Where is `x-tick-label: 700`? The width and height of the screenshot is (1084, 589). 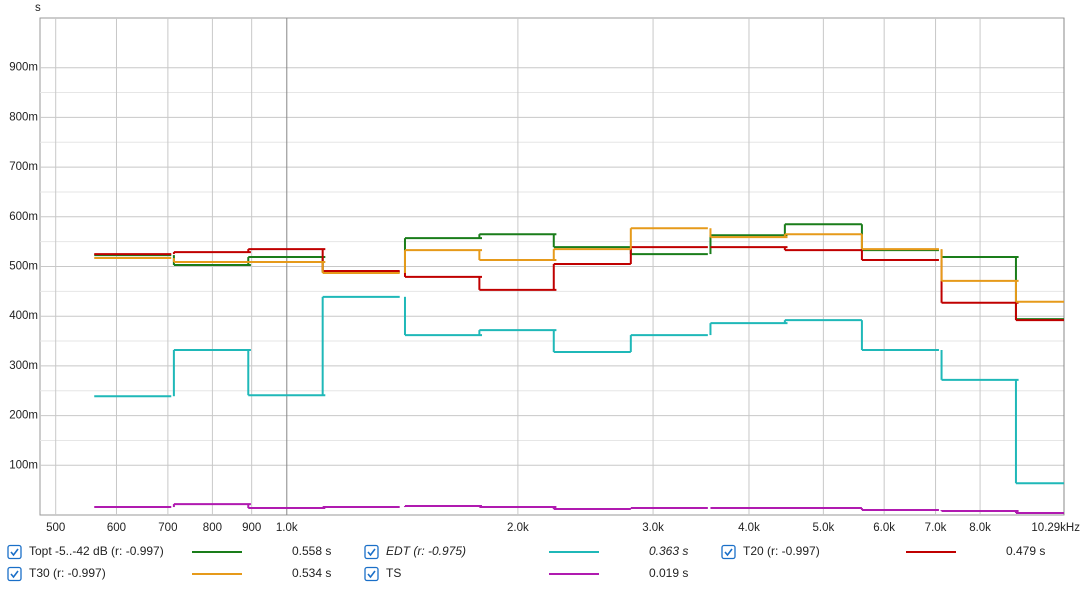
x-tick-label: 700 is located at coordinates (167, 528).